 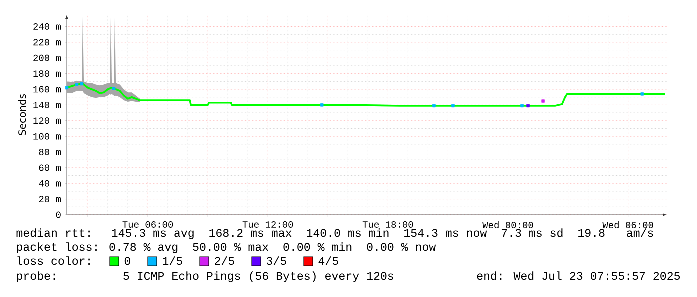 I want to click on y-tick-label: 0, so click(x=58, y=215).